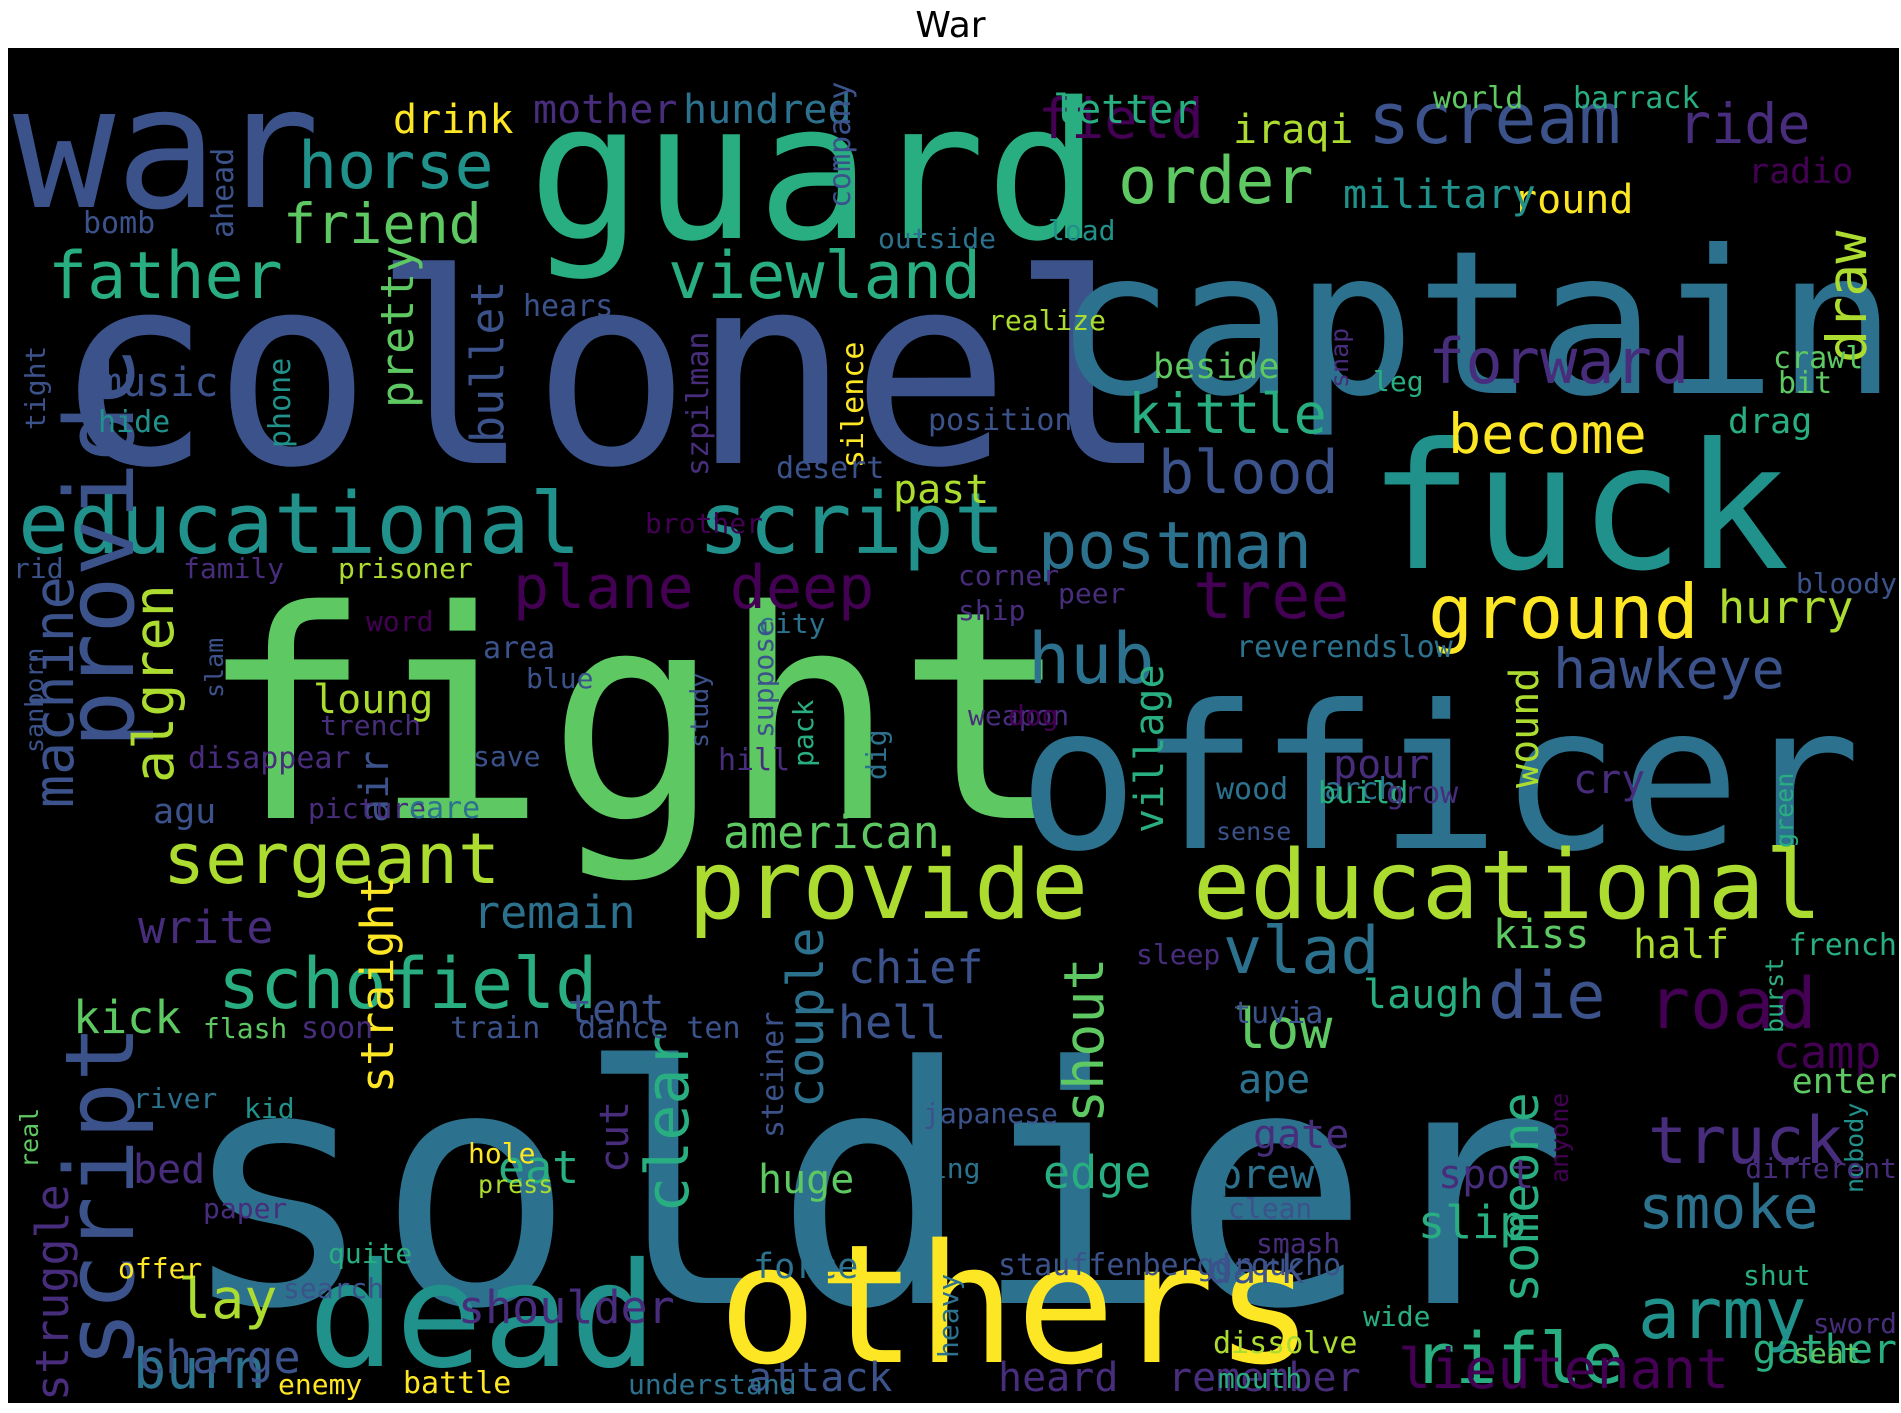 The width and height of the screenshot is (1901, 1413). I want to click on word-someone: someone, so click(1521, 1197).